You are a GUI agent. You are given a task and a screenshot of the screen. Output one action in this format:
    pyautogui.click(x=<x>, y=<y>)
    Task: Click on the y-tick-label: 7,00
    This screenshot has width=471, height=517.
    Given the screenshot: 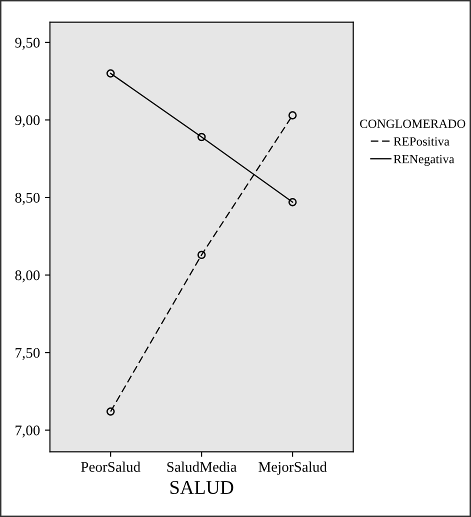 What is the action you would take?
    pyautogui.click(x=28, y=432)
    